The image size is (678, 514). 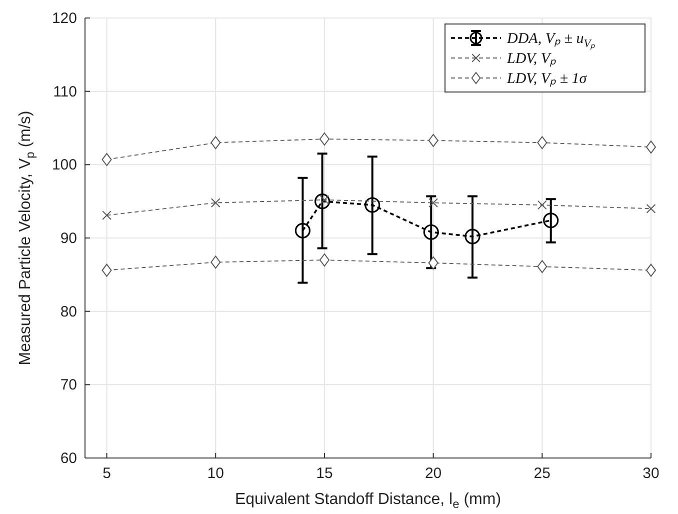 What do you see at coordinates (551, 40) in the screenshot?
I see `legend-label: DDA, Vₚ ± u$_{Vₚ}$` at bounding box center [551, 40].